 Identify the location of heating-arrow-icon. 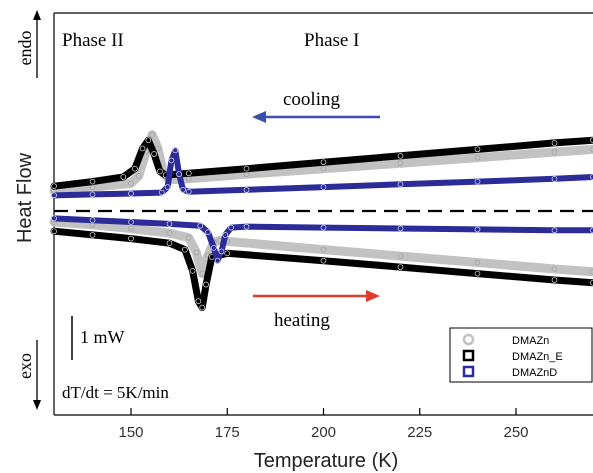
(316, 296).